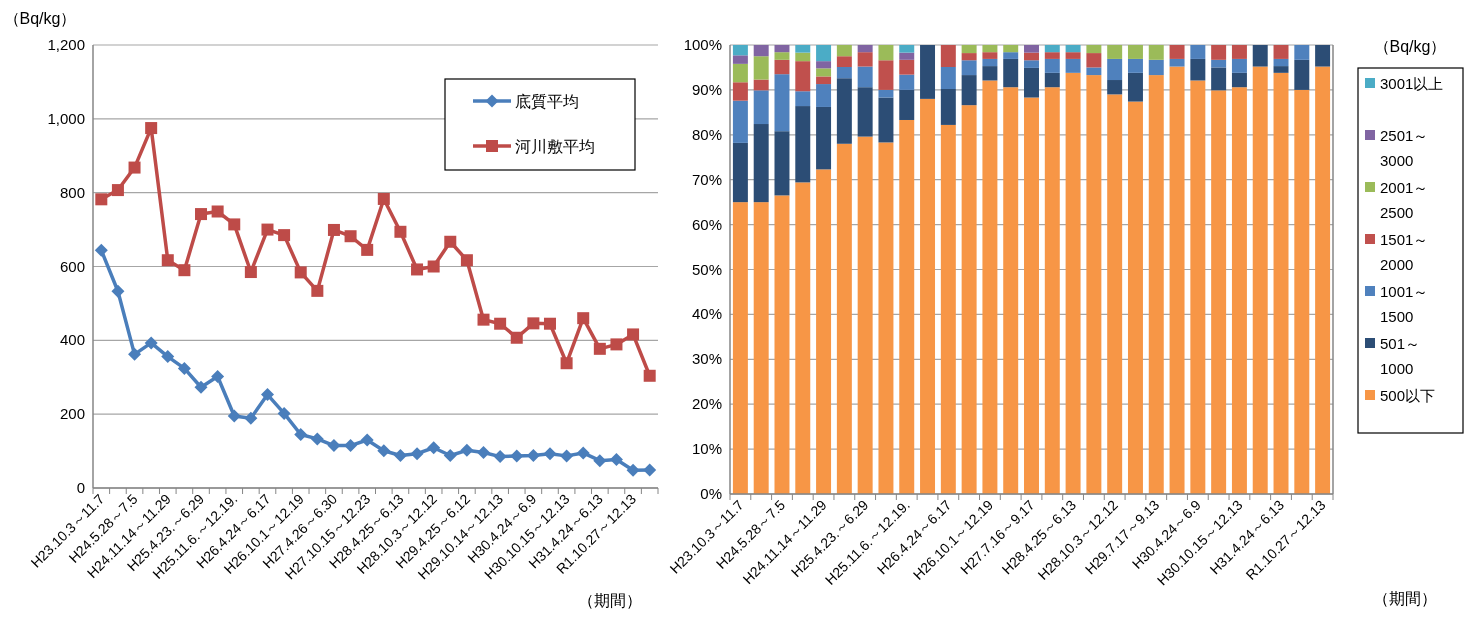  I want to click on legend-label: 2501～3000, so click(1404, 148).